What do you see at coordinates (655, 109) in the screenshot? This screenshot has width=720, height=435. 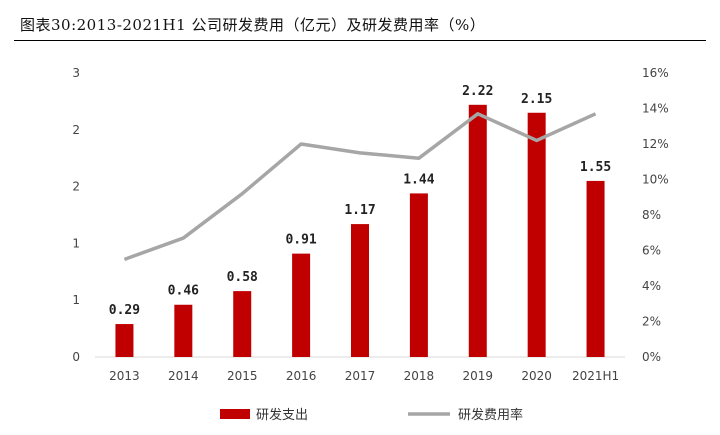 I see `y-right-tick-label: 14%` at bounding box center [655, 109].